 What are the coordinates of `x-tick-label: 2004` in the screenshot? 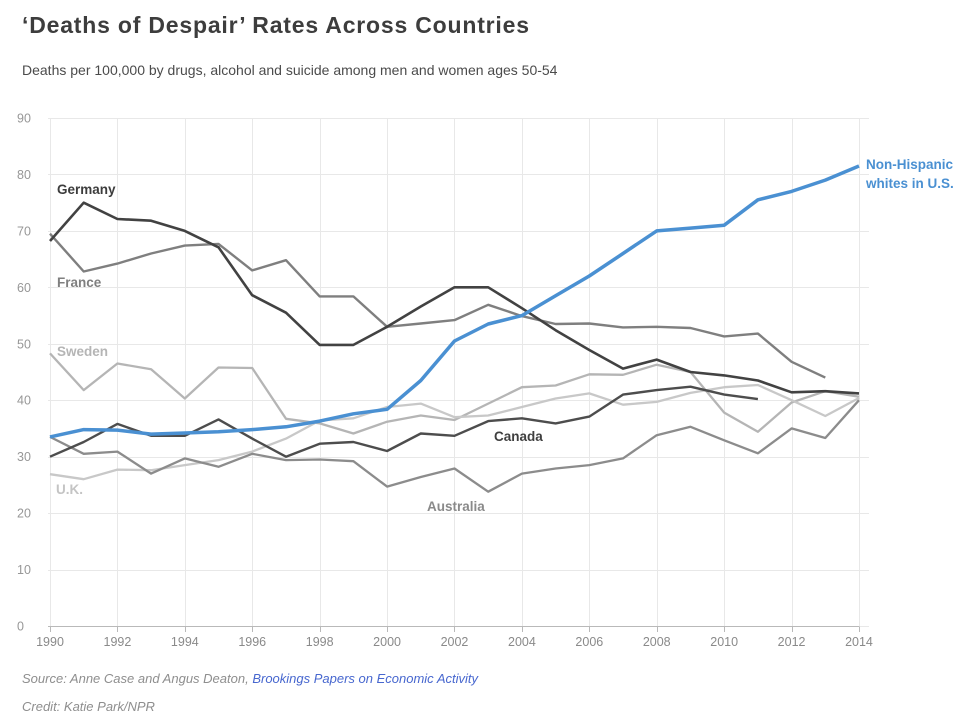 It's located at (522, 642).